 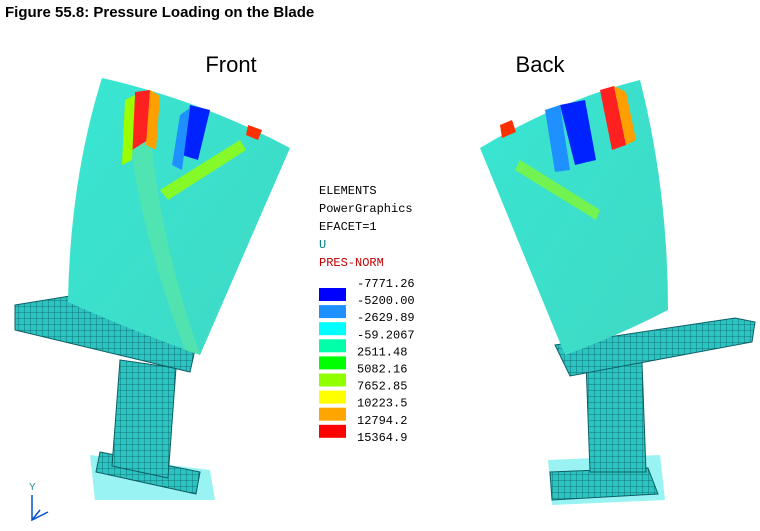 I want to click on plot-info: EFACET=1, so click(x=348, y=227).